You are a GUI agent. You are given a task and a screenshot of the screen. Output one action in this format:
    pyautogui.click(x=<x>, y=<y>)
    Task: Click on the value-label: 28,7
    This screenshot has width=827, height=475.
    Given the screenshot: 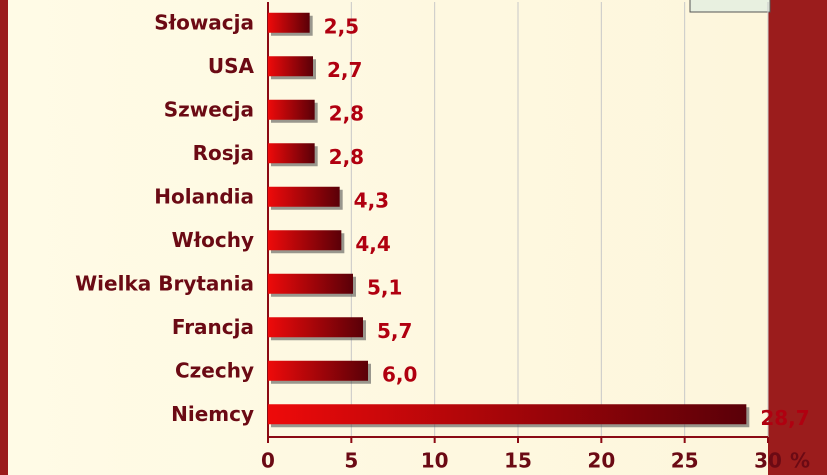 What is the action you would take?
    pyautogui.click(x=784, y=418)
    